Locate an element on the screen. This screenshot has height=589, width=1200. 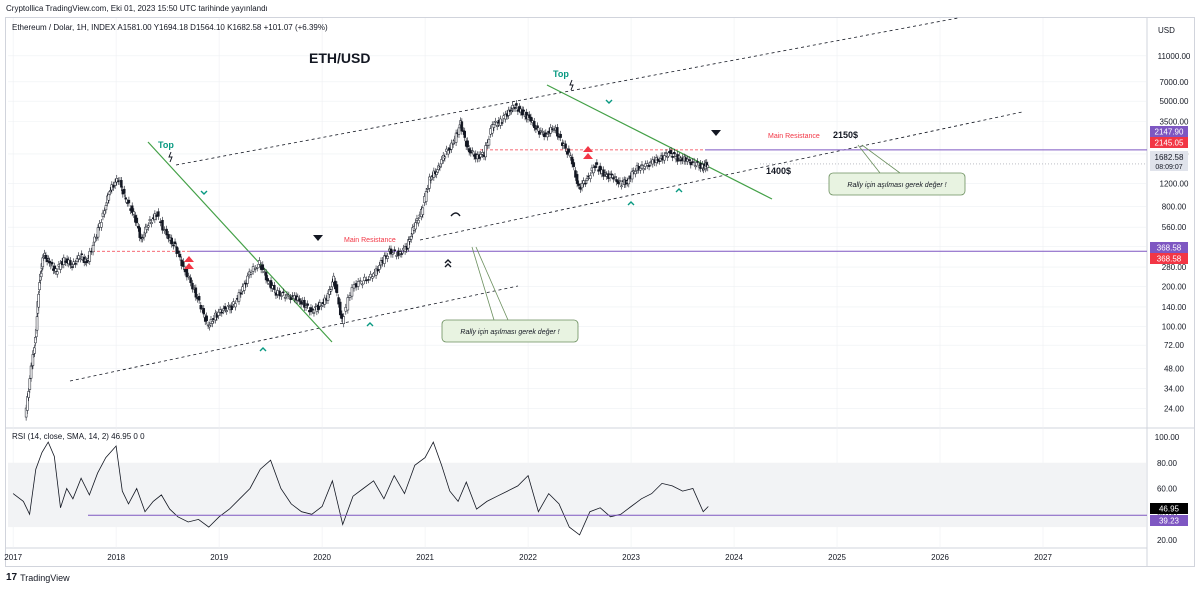
svg-text: 368.58 is located at coordinates (1169, 248).